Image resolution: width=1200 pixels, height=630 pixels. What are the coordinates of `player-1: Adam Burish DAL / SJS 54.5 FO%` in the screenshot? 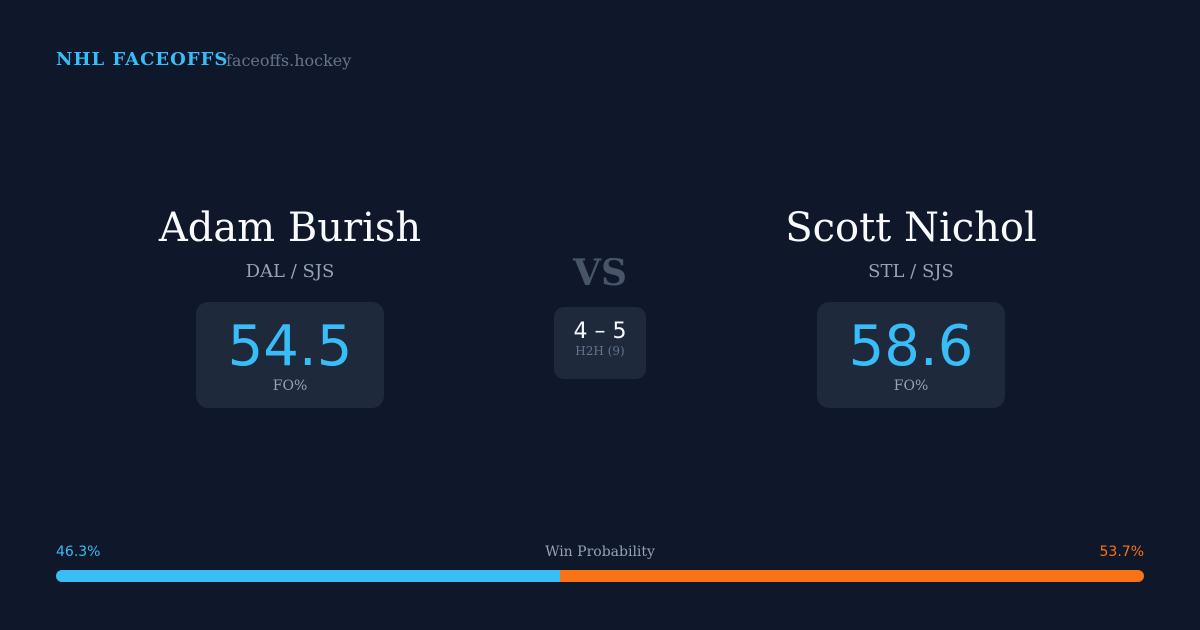 It's located at (290, 306).